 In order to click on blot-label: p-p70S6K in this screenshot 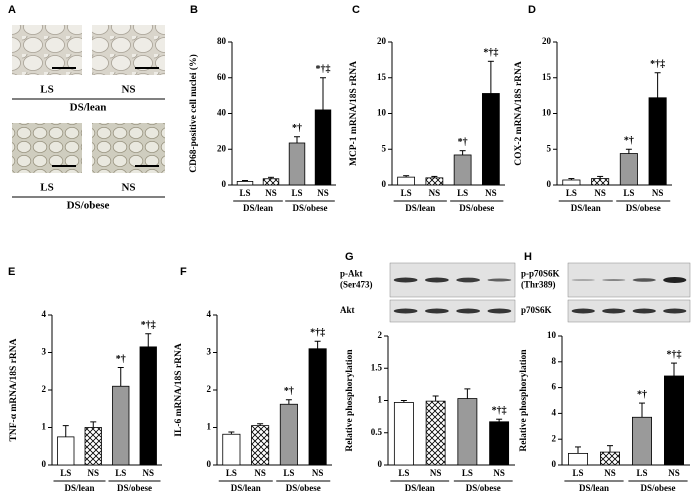, I will do `click(540, 274)`.